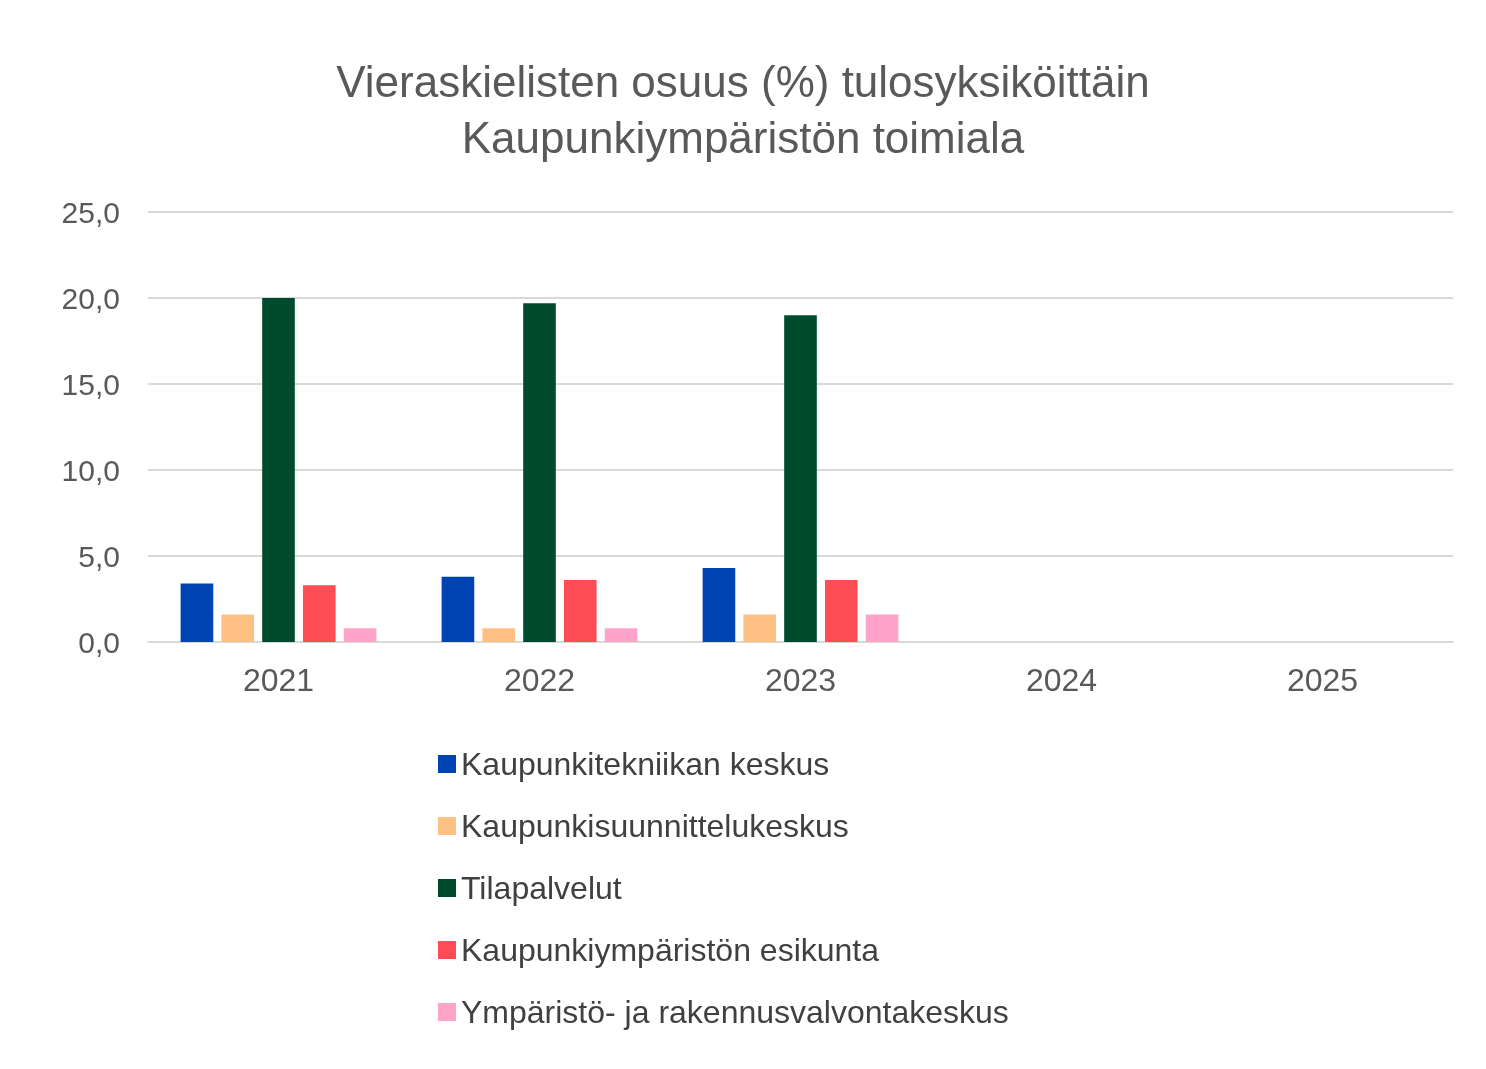  I want to click on x-tick-label: 2025, so click(1322, 680).